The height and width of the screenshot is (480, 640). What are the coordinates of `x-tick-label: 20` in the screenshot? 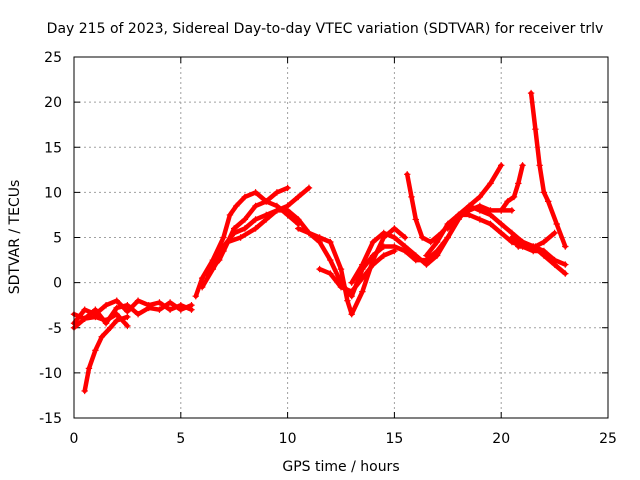 It's located at (501, 439).